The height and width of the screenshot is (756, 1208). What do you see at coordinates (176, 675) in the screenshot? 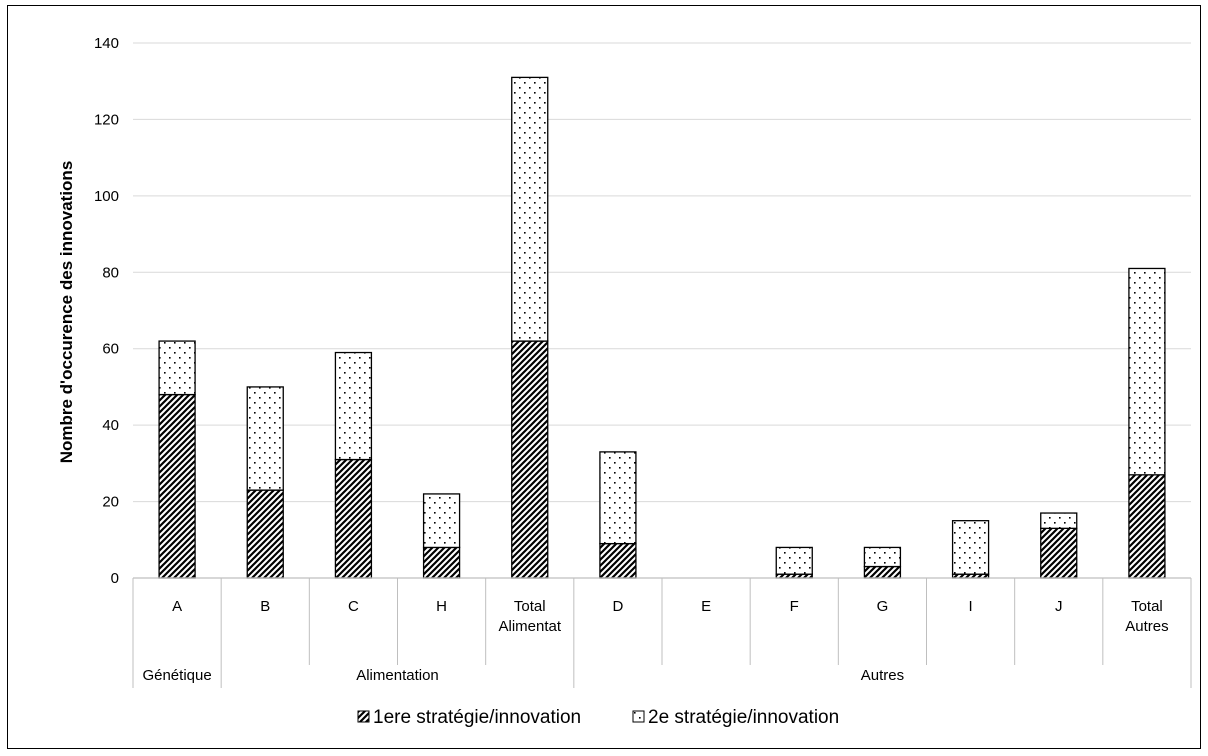
I see `x-group-label: Génétique` at bounding box center [176, 675].